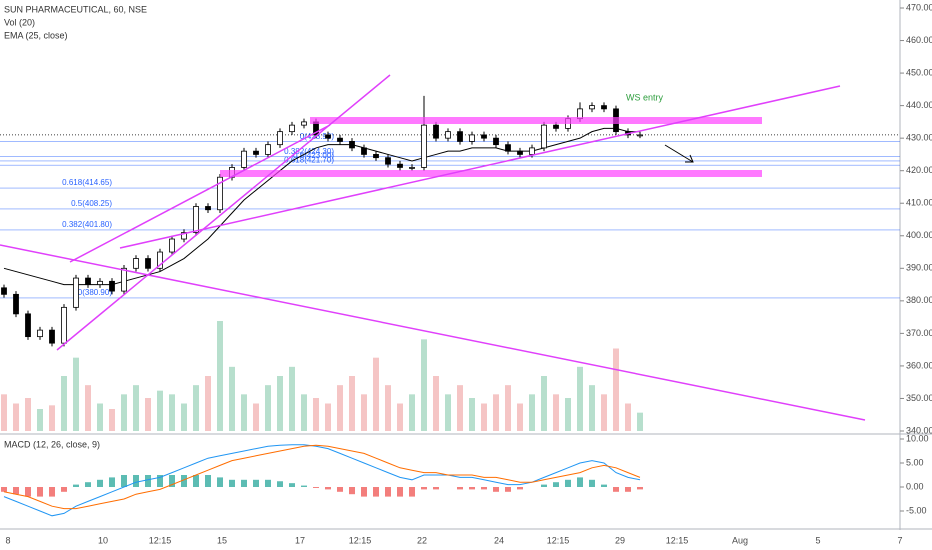 The image size is (932, 550). I want to click on y-tick-label: 340.00, so click(919, 430).